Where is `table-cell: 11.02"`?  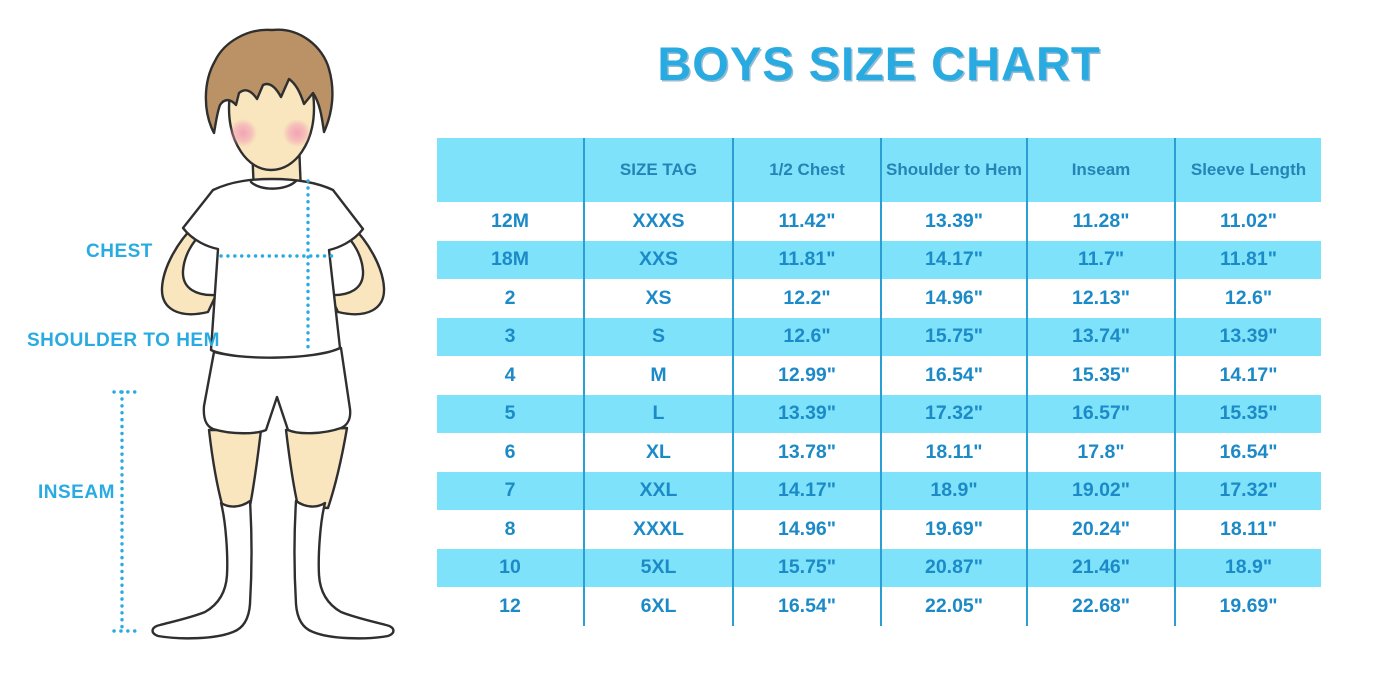
table-cell: 11.02" is located at coordinates (1247, 221).